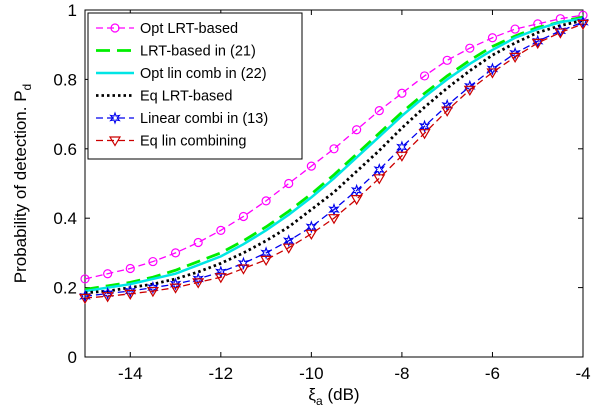 The width and height of the screenshot is (599, 415). Describe the element at coordinates (204, 119) in the screenshot. I see `legend-label: Linear combi in (13)` at that location.